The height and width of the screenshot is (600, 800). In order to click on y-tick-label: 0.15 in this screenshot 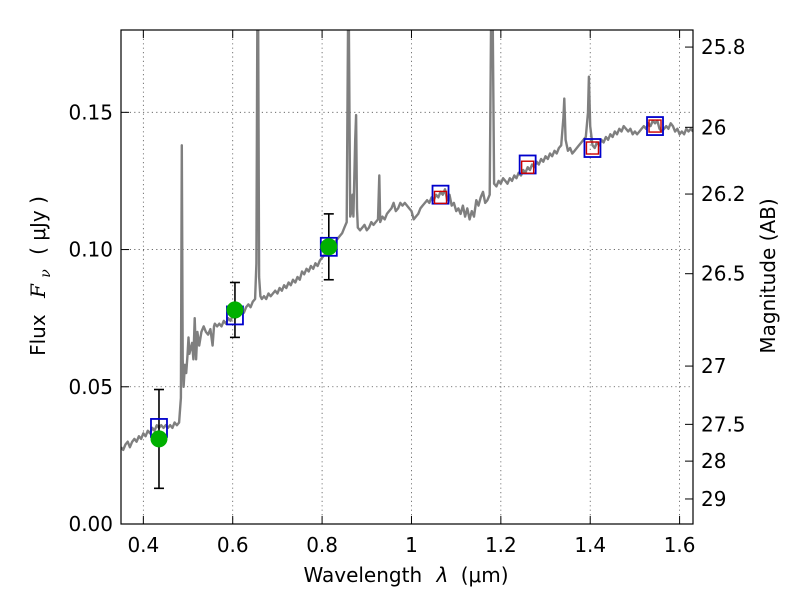, I will do `click(90, 112)`.